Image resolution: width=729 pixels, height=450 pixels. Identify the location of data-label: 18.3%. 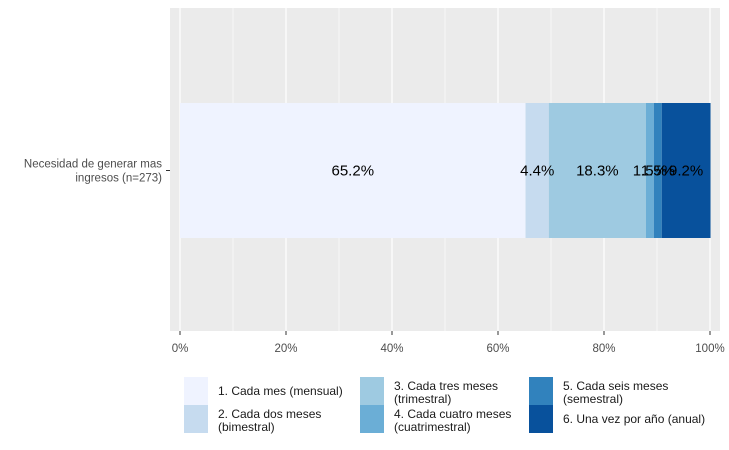
(597, 171).